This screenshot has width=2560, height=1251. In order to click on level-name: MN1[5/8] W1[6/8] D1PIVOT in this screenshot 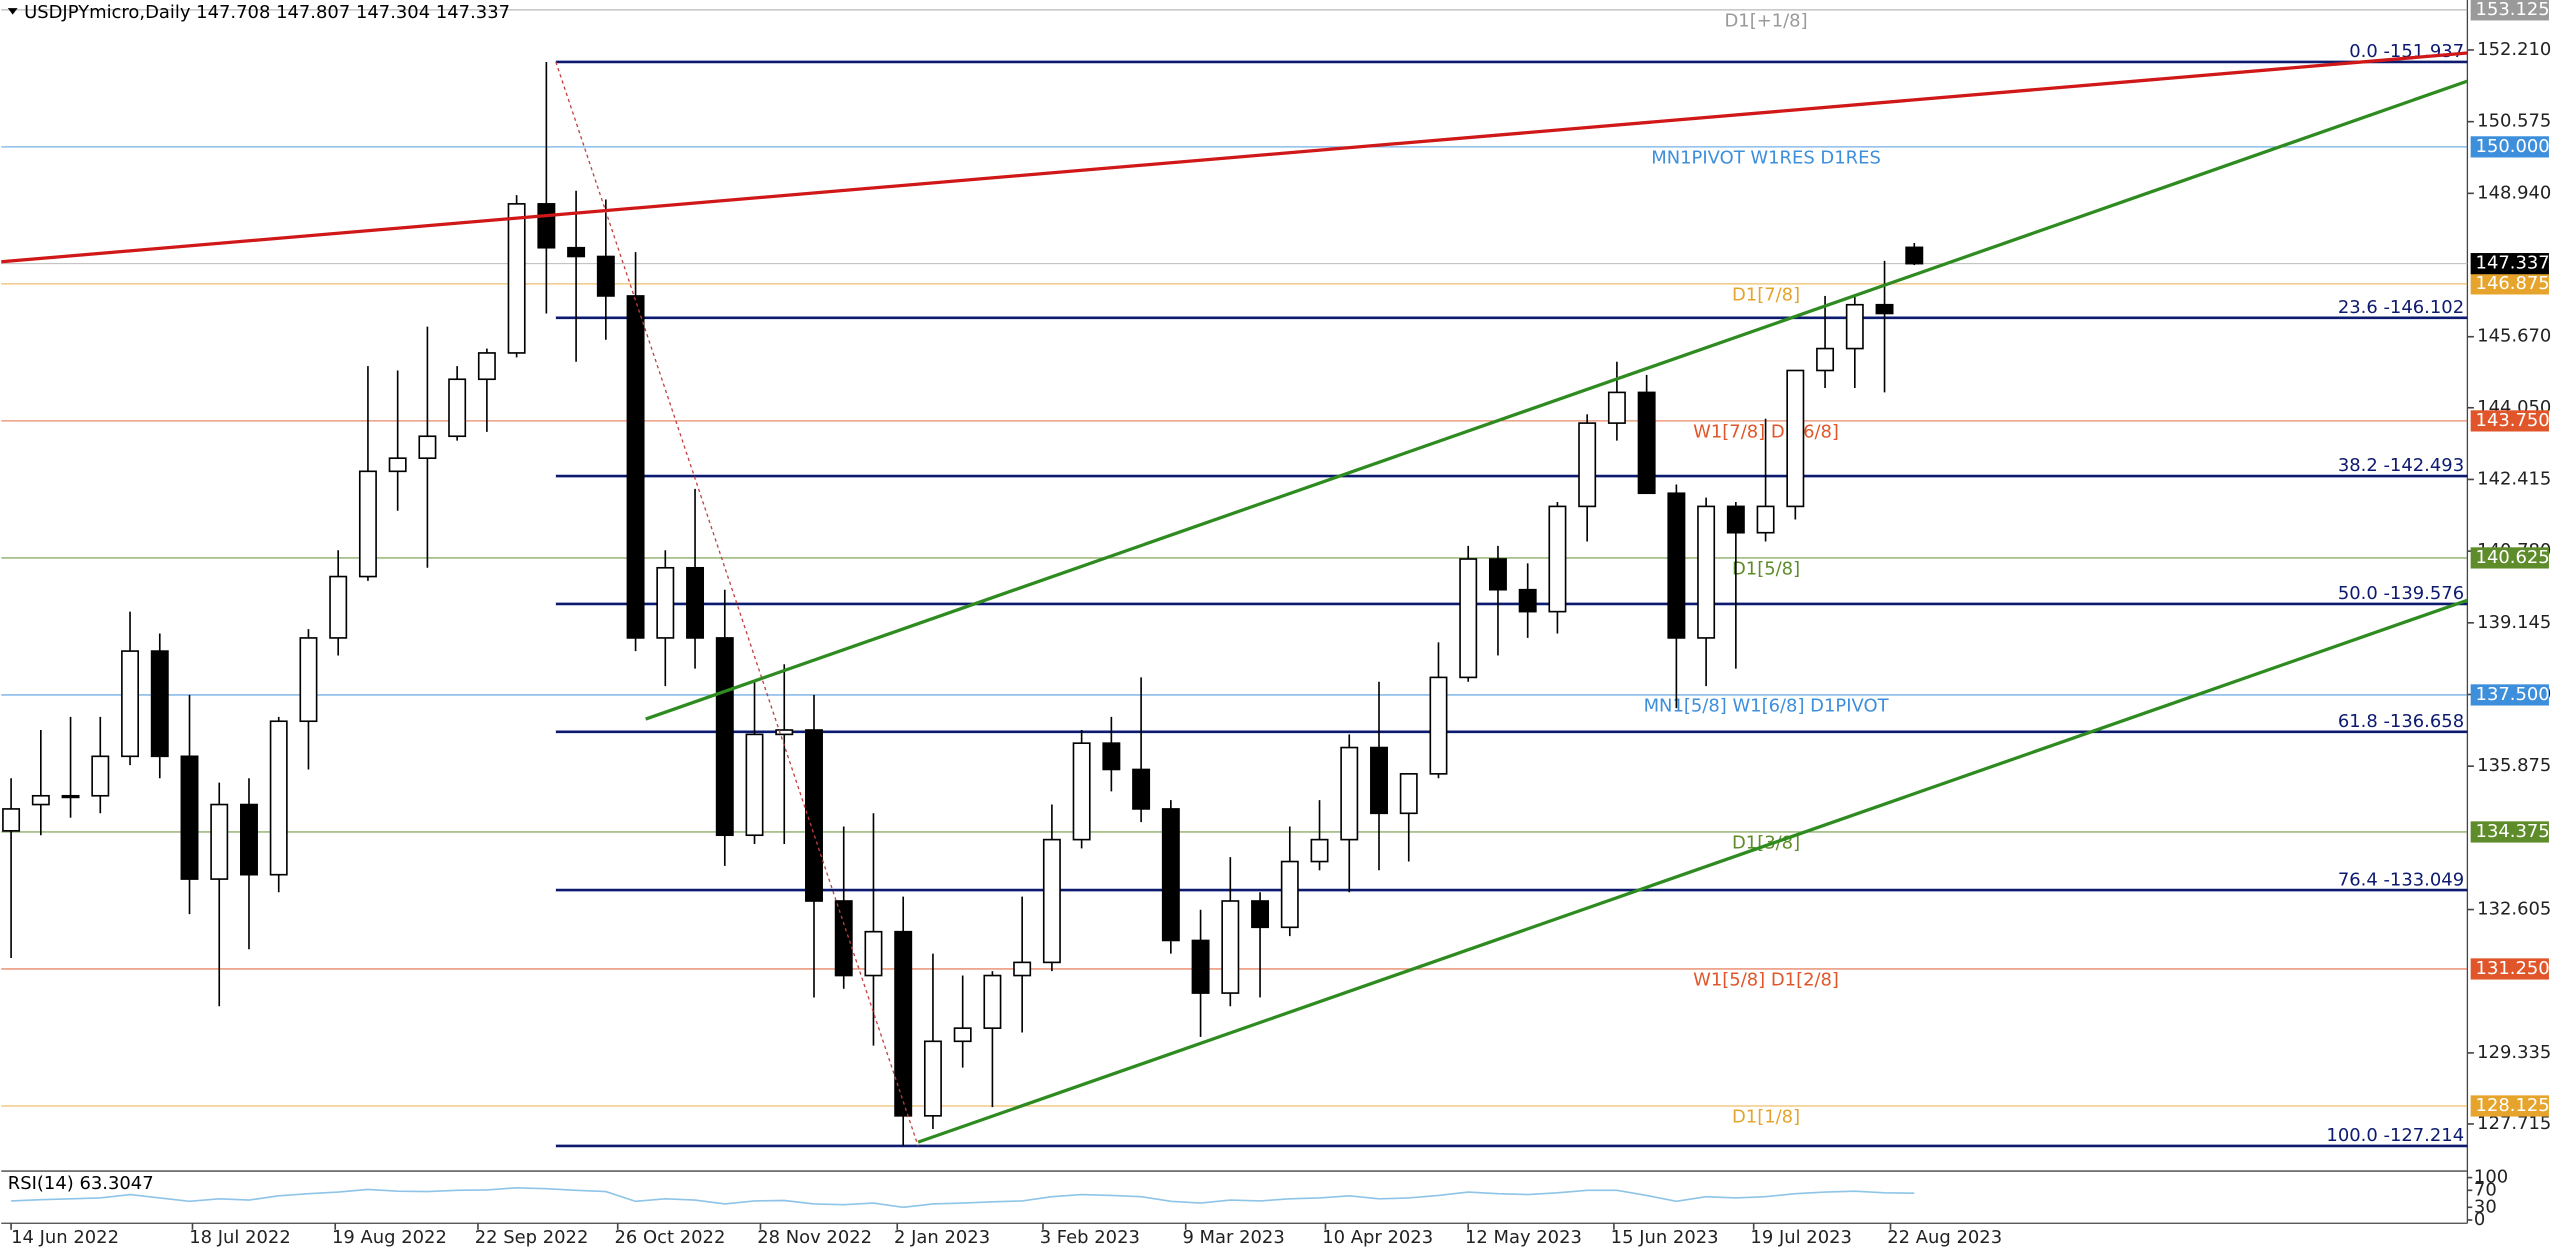, I will do `click(1767, 705)`.